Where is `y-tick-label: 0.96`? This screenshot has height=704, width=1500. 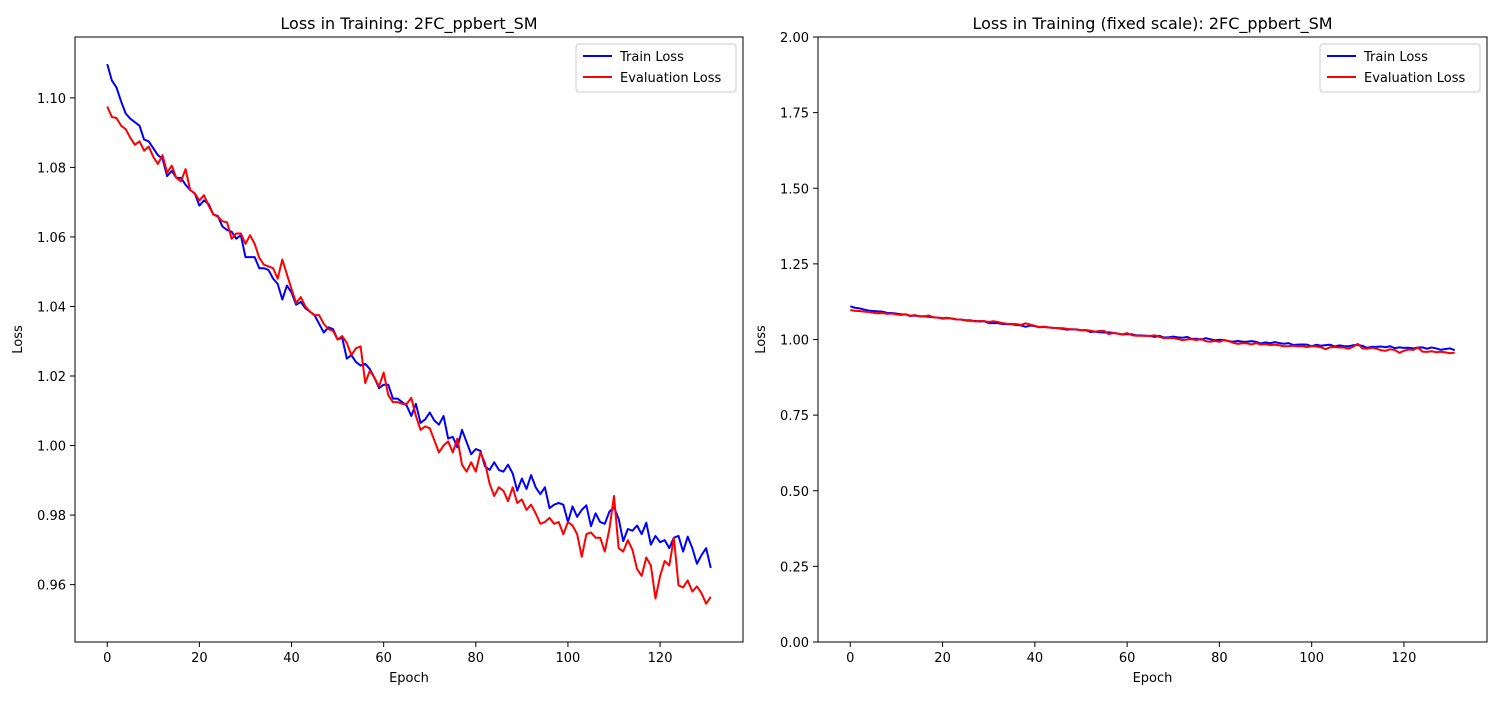 y-tick-label: 0.96 is located at coordinates (51, 586).